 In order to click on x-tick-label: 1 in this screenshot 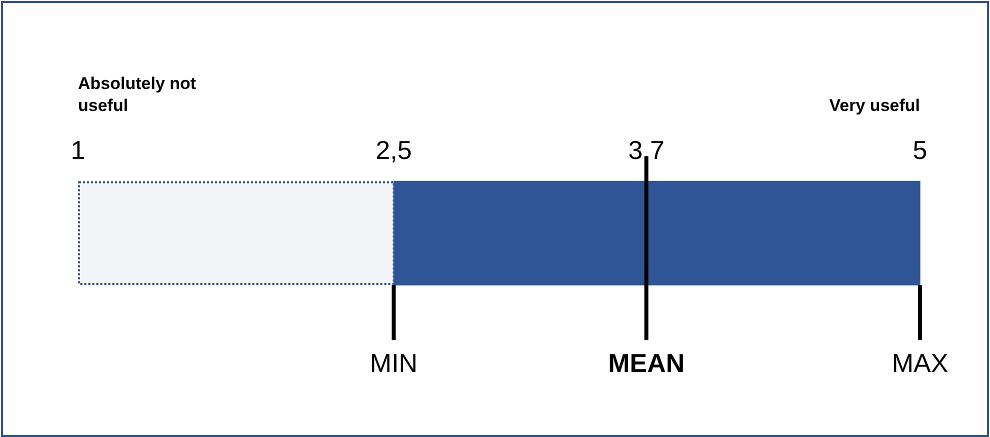, I will do `click(78, 149)`.